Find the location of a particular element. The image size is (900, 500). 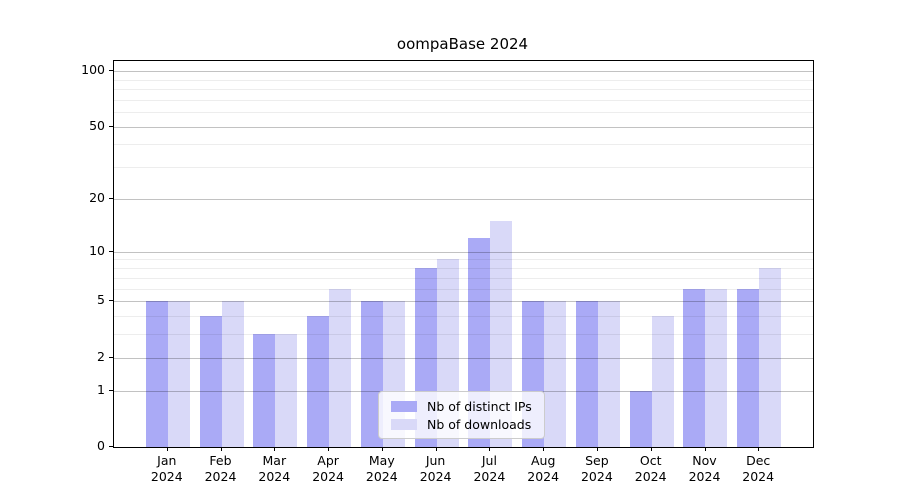

x-tick-label: Sep 2024 is located at coordinates (597, 469).